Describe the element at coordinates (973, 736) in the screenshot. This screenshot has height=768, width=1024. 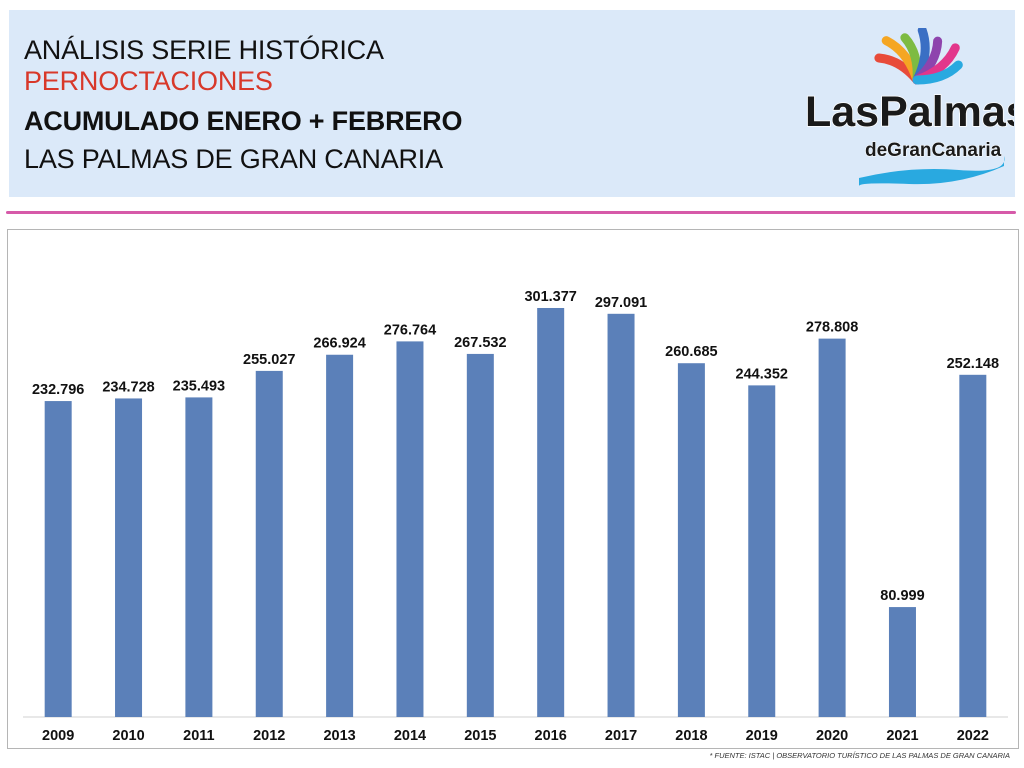
I see `x-tick-2022: 2022` at that location.